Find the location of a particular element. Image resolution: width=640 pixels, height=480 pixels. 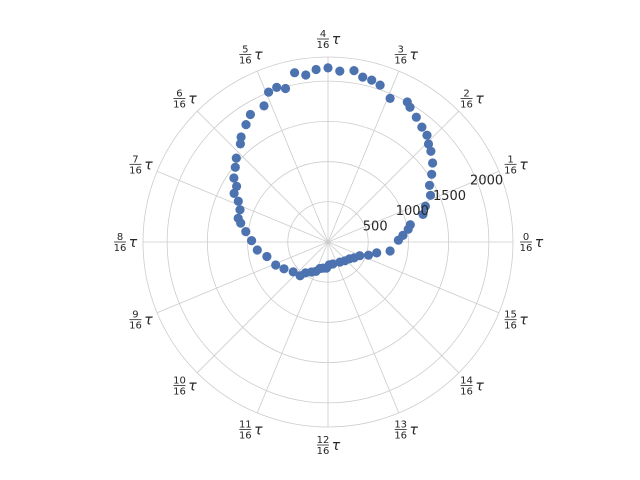

theta-tick-label-9: 916 τ is located at coordinates (141, 321).